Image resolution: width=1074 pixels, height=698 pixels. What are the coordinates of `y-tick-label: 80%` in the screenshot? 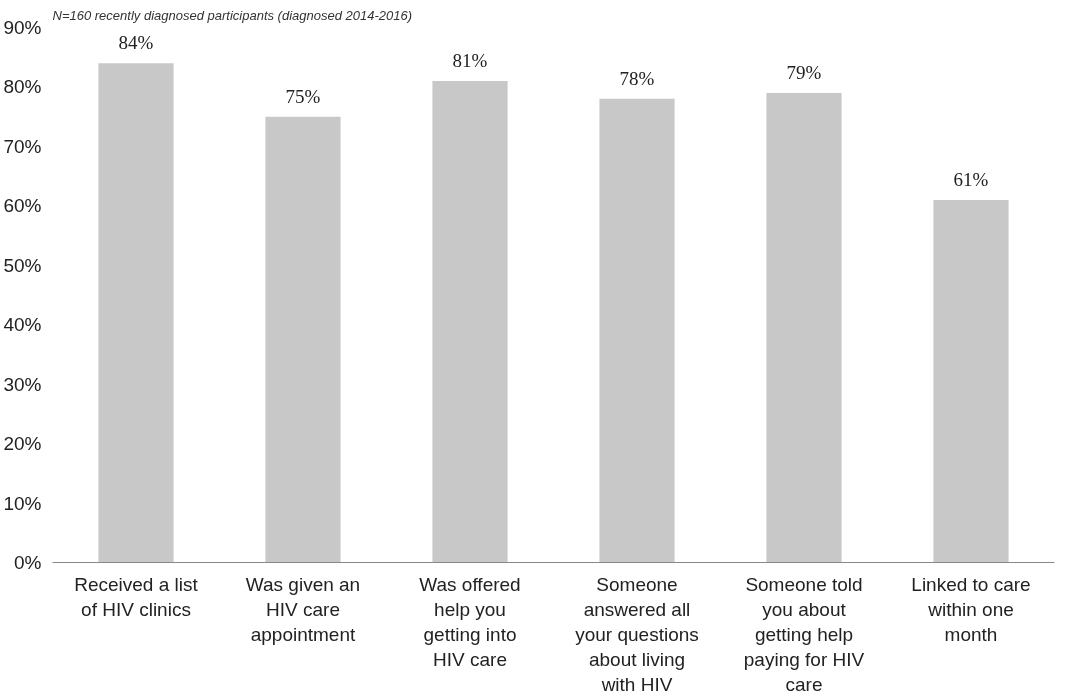 It's located at (22, 87).